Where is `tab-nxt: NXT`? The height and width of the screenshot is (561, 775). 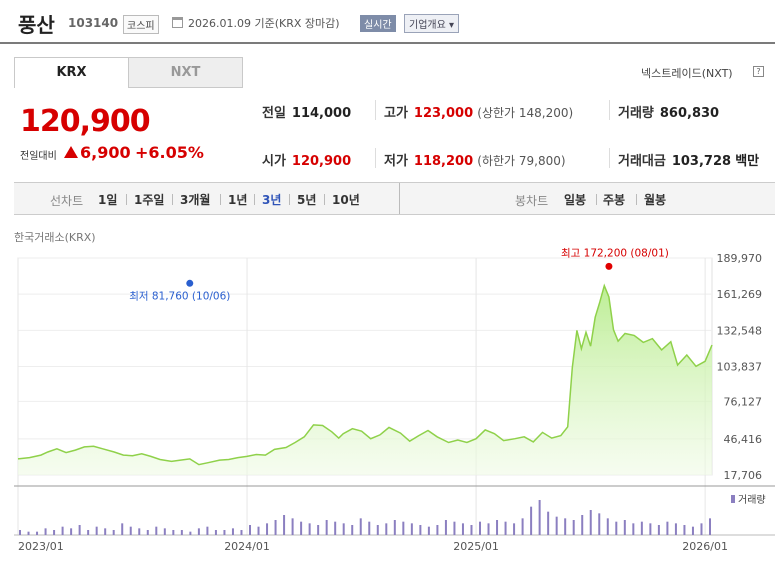
tab-nxt: NXT is located at coordinates (185, 72).